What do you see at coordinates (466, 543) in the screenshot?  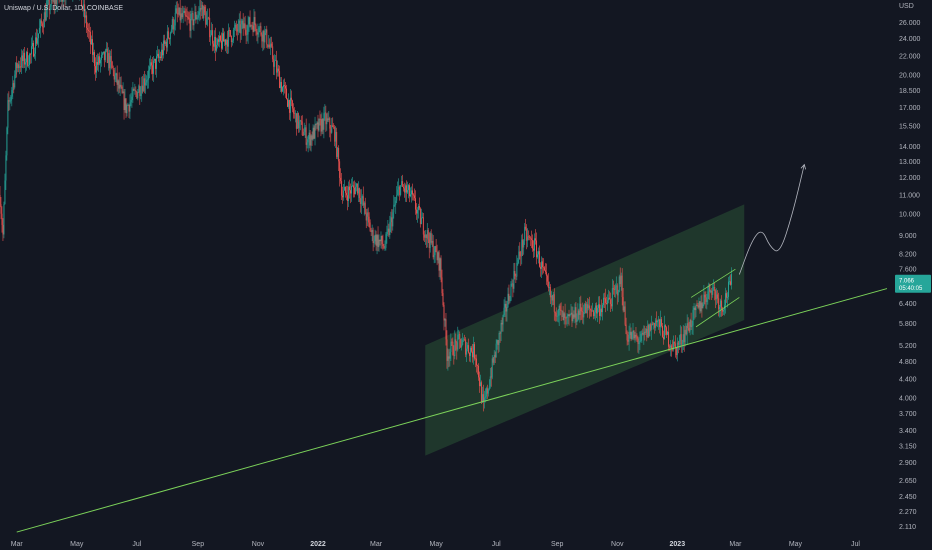 I see `time-axis` at bounding box center [466, 543].